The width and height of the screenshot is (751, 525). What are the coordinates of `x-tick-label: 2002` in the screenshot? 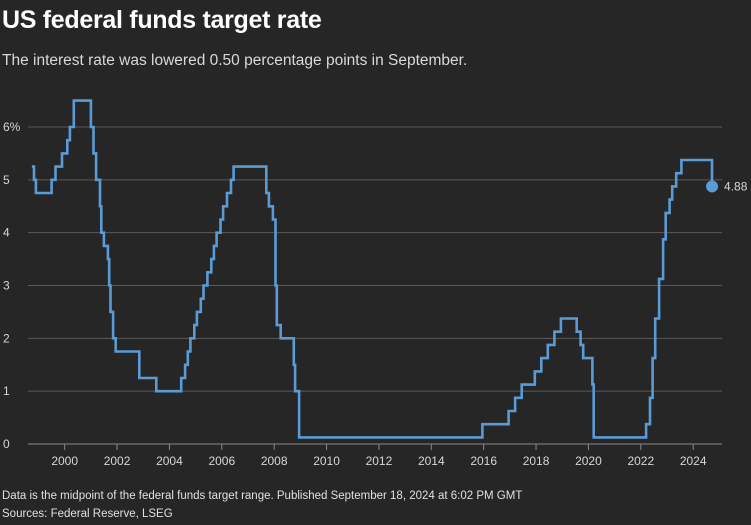 It's located at (117, 461).